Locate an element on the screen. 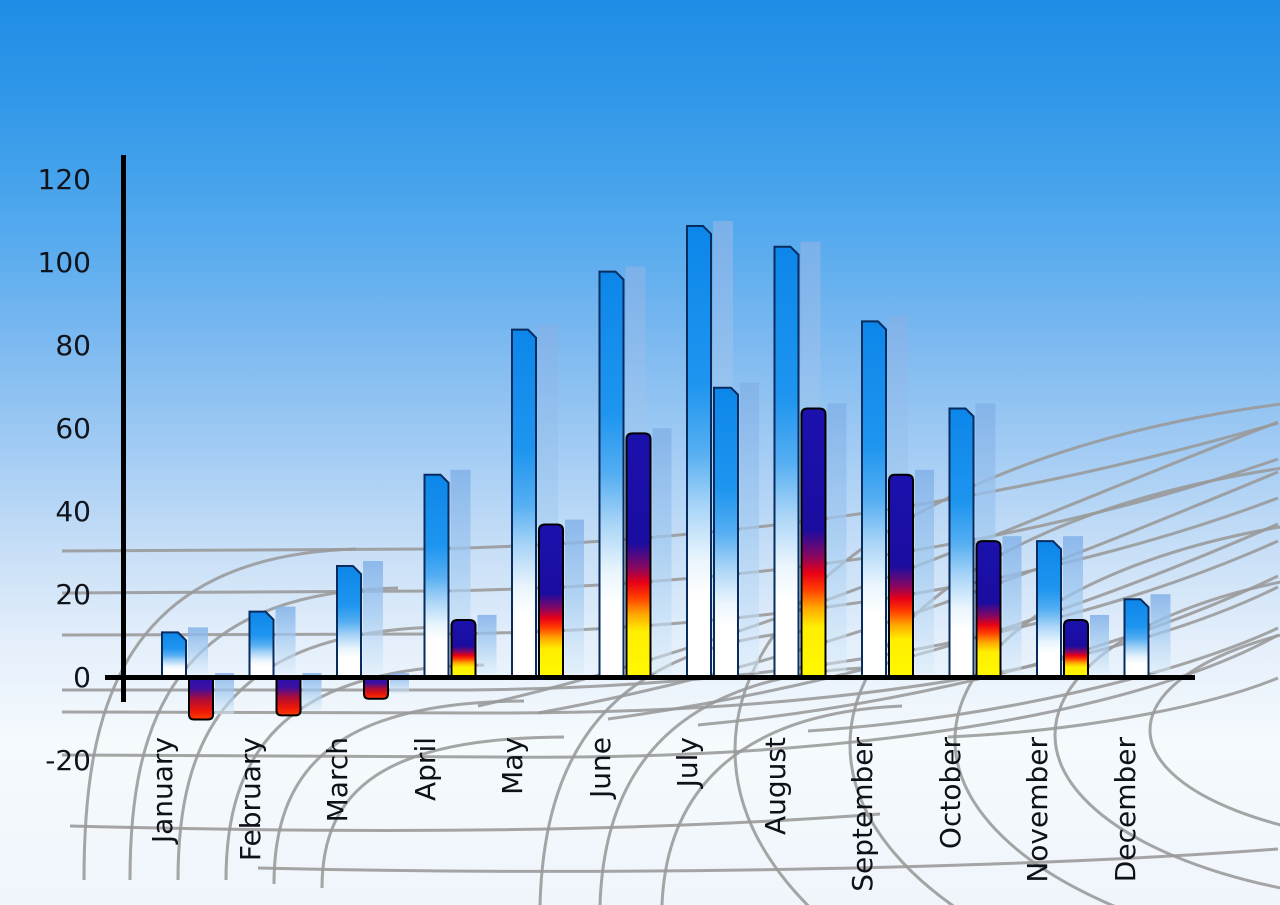 Image resolution: width=1280 pixels, height=905 pixels. x-label-february: February is located at coordinates (250, 799).